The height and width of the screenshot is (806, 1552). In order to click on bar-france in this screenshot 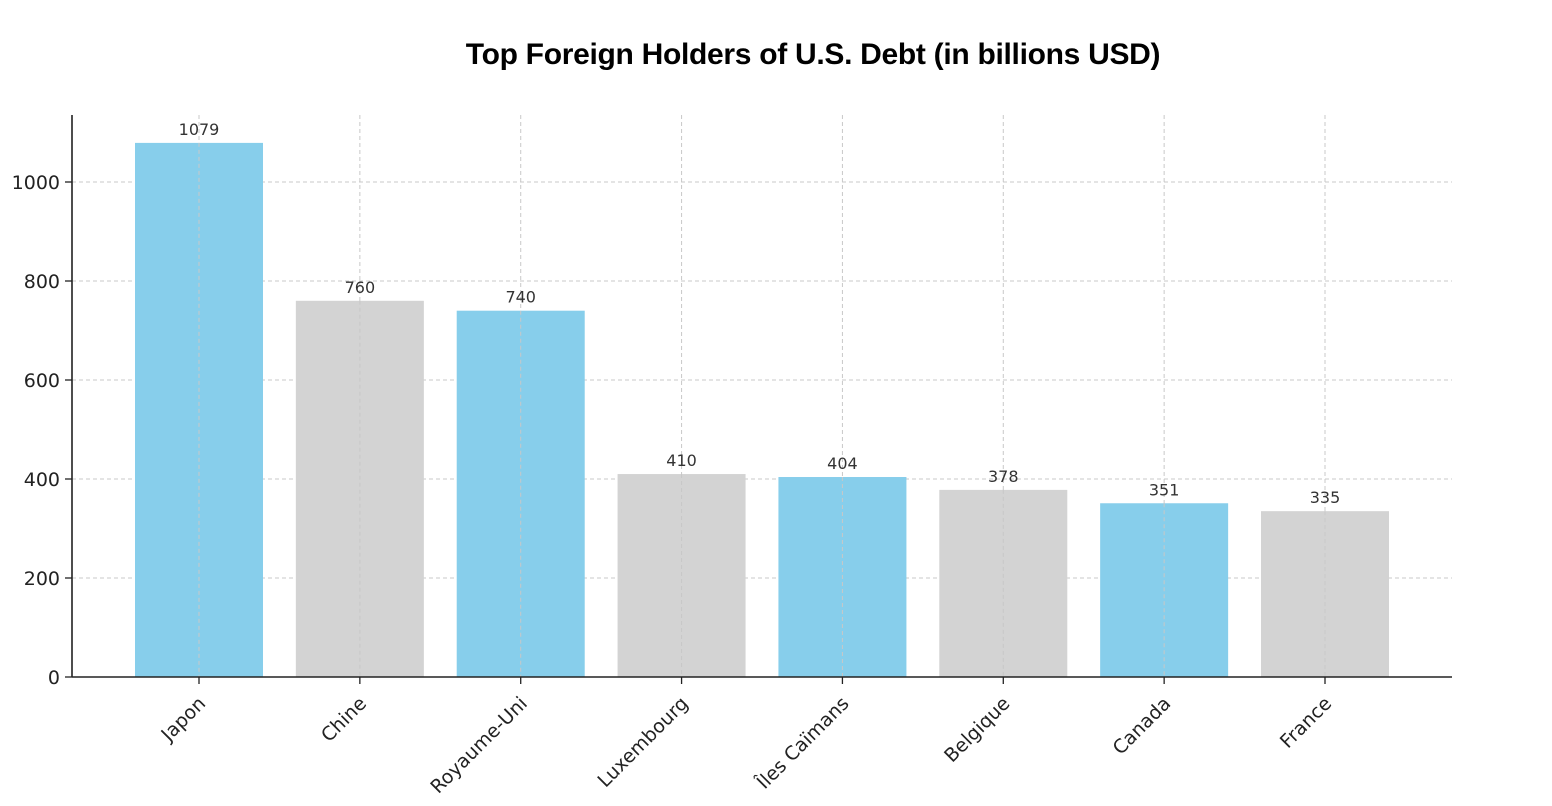, I will do `click(1325, 594)`.